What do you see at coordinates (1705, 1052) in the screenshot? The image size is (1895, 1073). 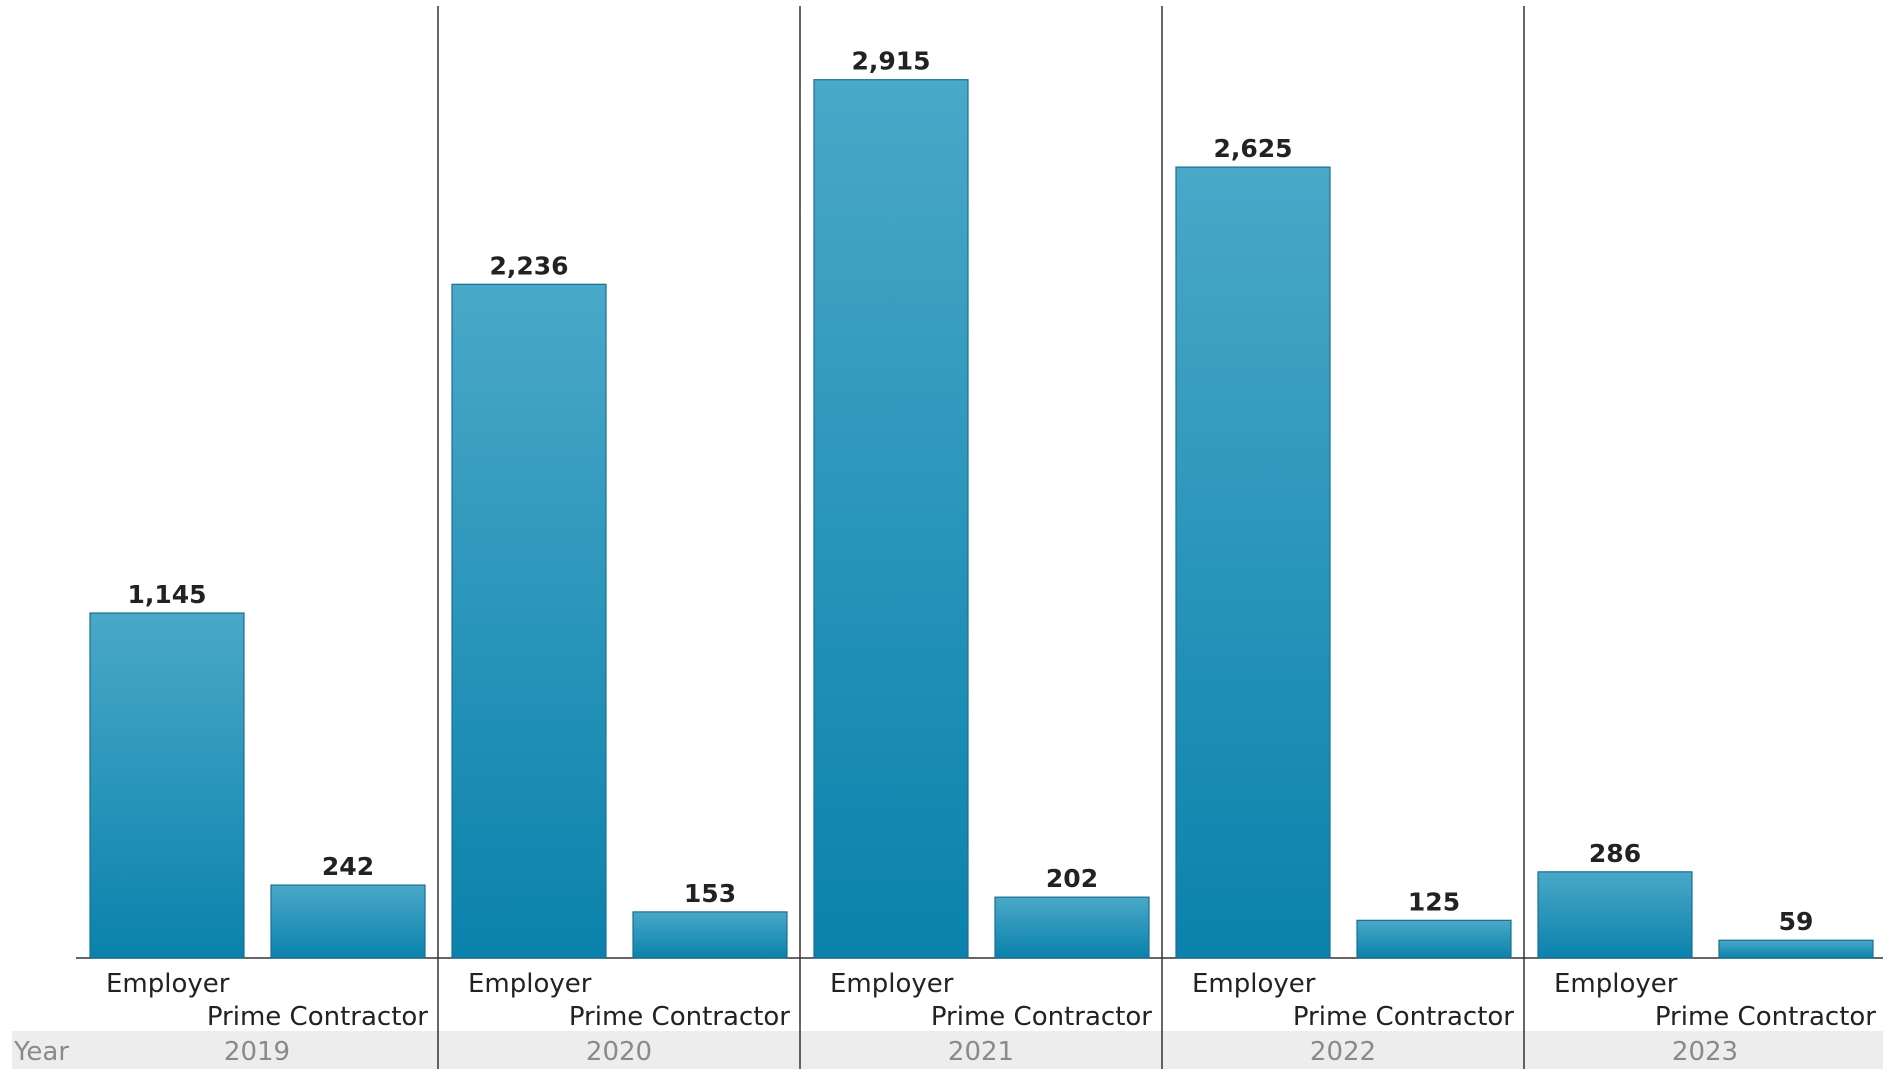 I see `year-label-2023: 2023` at bounding box center [1705, 1052].